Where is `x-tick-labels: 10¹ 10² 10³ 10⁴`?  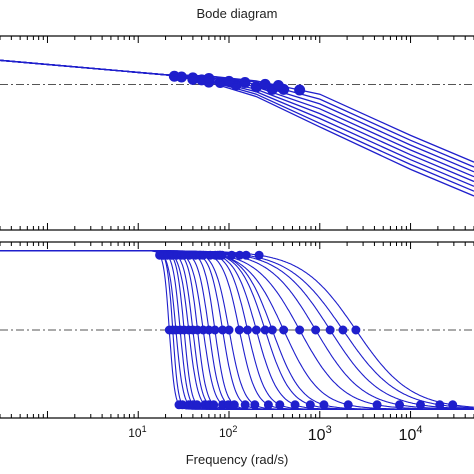
x-tick-labels: 10¹ 10² 10³ 10⁴ is located at coordinates (275, 434).